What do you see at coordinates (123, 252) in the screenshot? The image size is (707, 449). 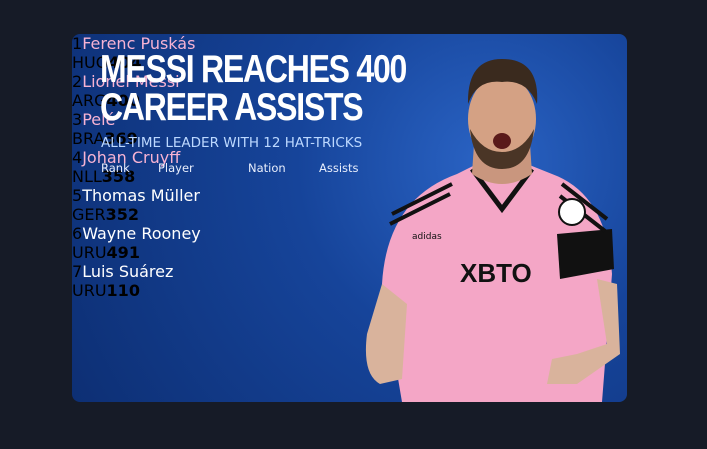 I see `assists: 491` at bounding box center [123, 252].